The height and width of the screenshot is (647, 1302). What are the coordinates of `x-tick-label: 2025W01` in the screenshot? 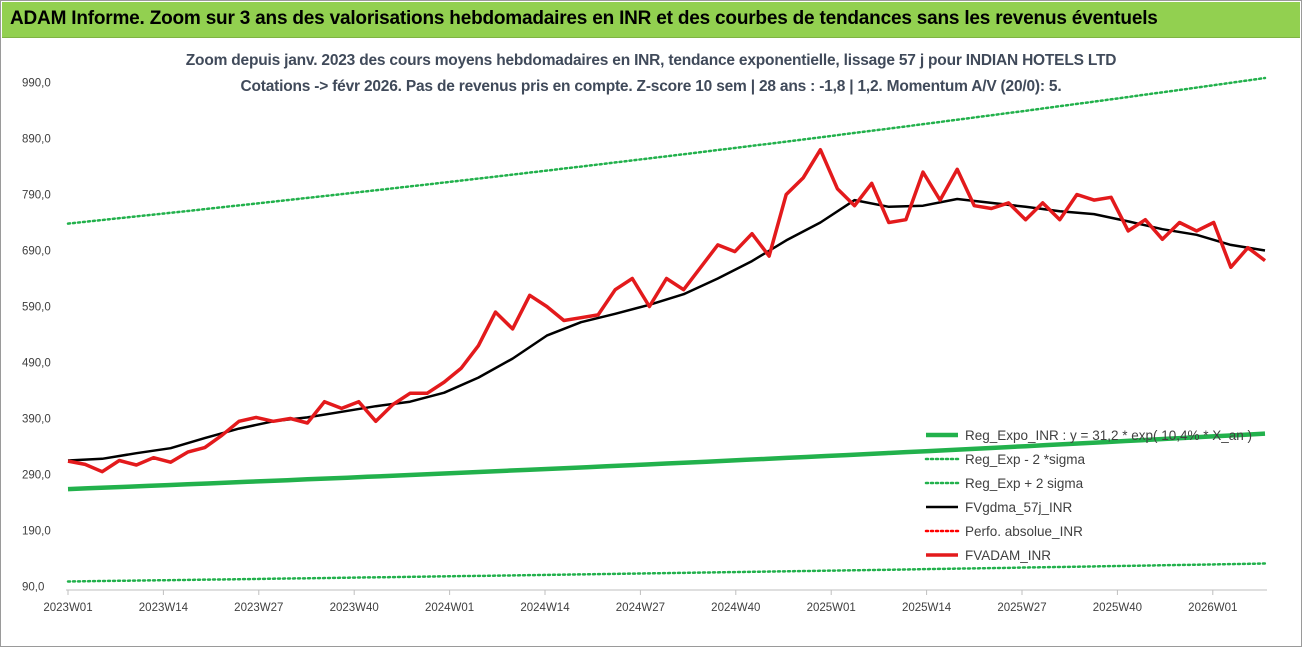 It's located at (831, 608).